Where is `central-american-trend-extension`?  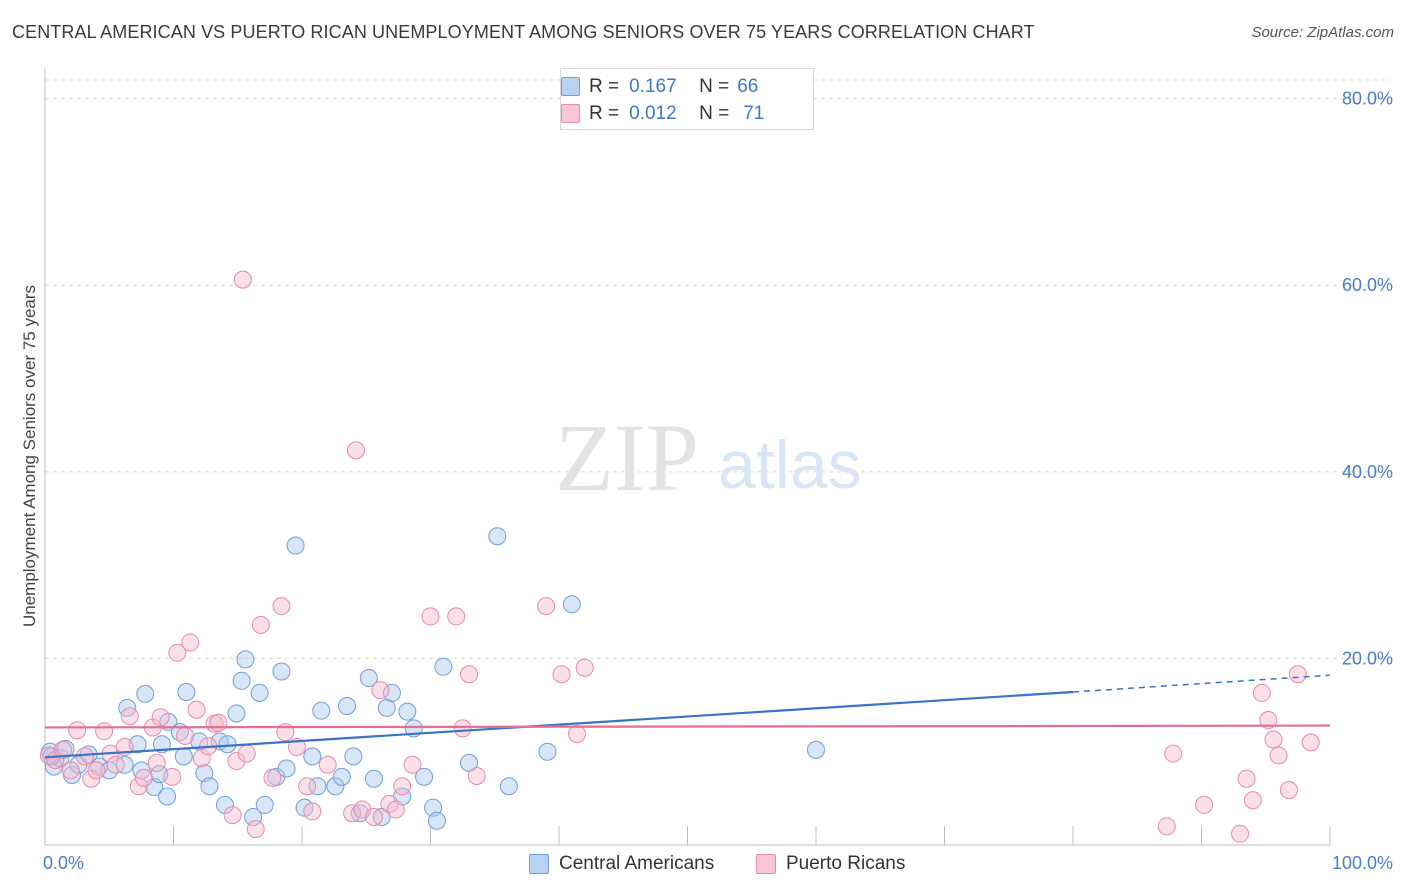
central-american-trend-extension is located at coordinates (1201, 683).